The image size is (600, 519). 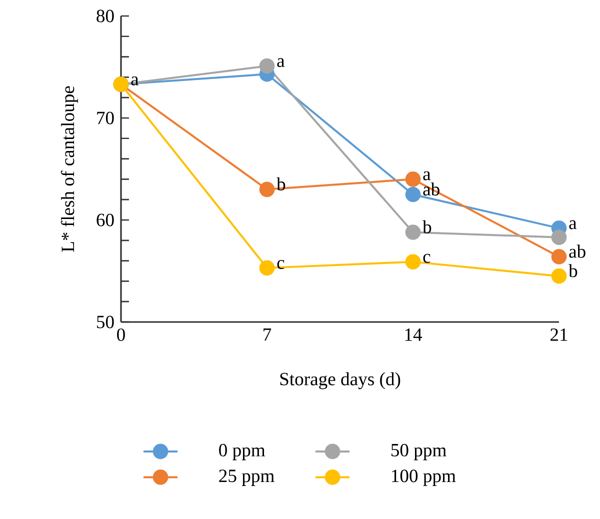 I want to click on y-tick-label: 50, so click(x=105, y=322).